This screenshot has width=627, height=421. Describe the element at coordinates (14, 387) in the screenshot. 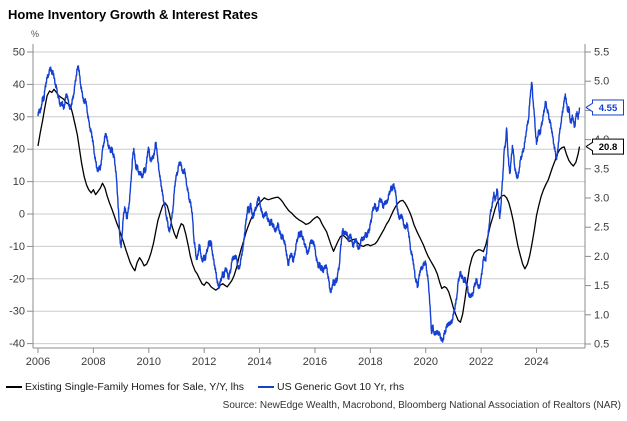

I see `legend-swatch-black-line` at that location.